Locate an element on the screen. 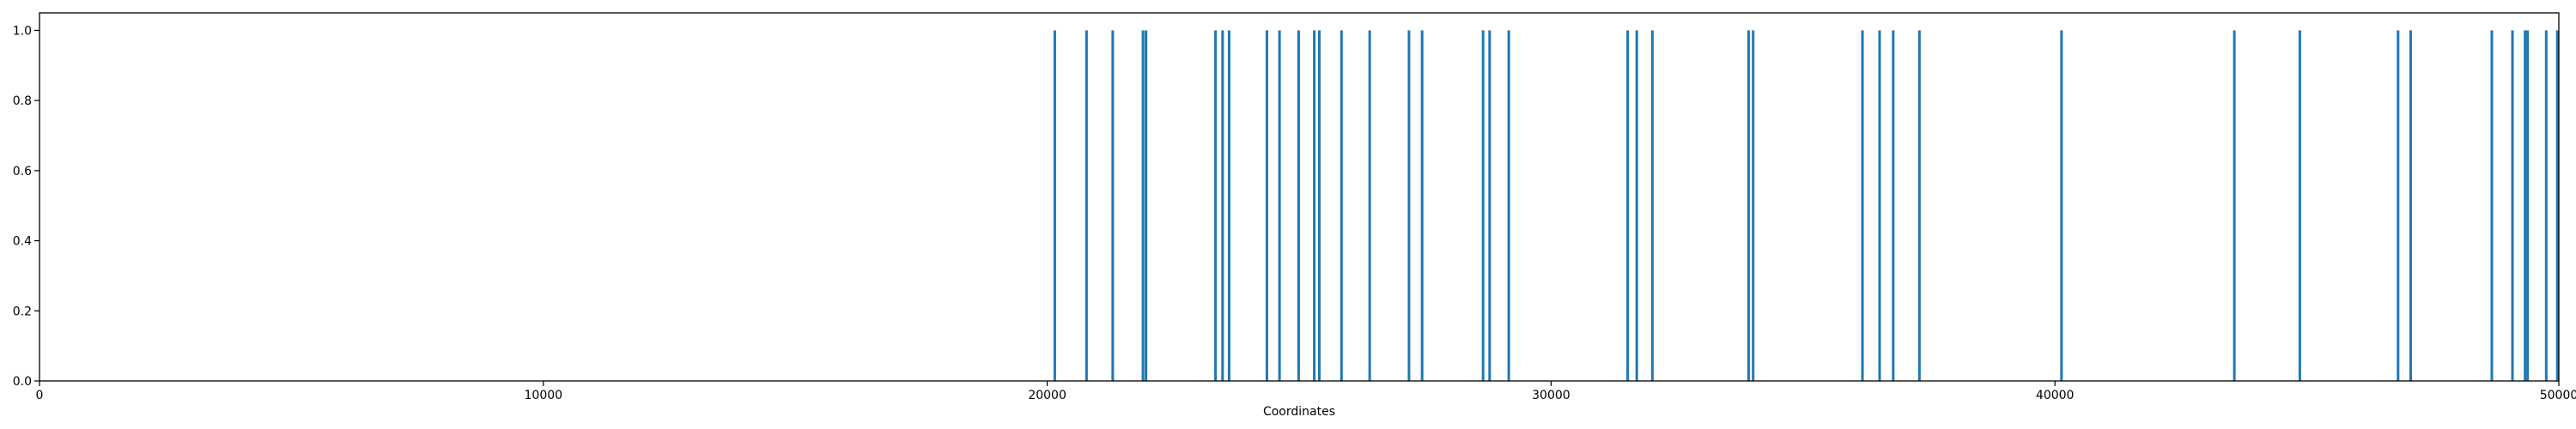 This screenshot has height=429, width=2576. x-tick-label: 30000 is located at coordinates (1551, 395).